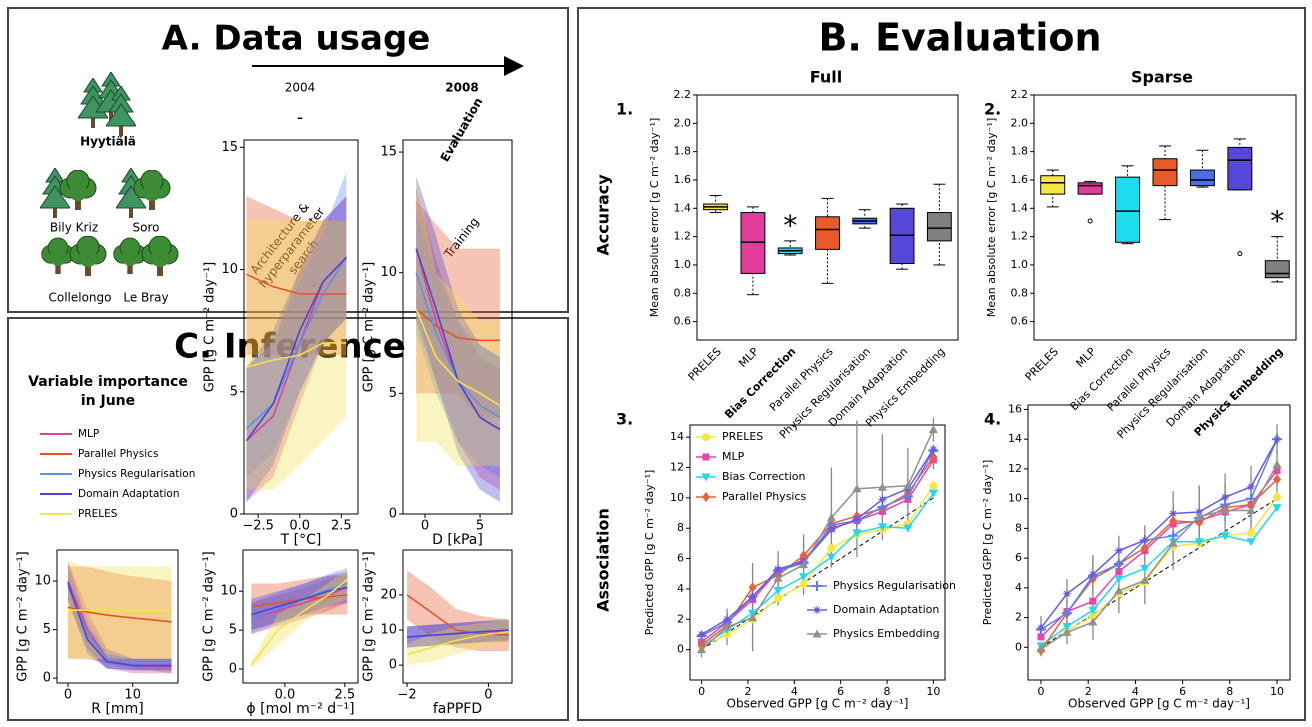 This screenshot has height=727, width=1312. Describe the element at coordinates (1135, 691) in the screenshot. I see `x-tick-label: 4` at that location.